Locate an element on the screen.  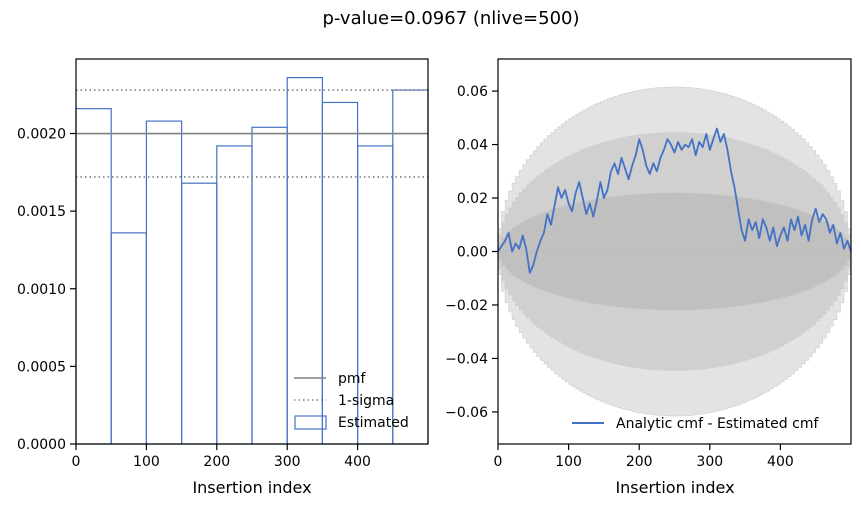
left-legend: pmf 1-sigma Estimated is located at coordinates (351, 401).